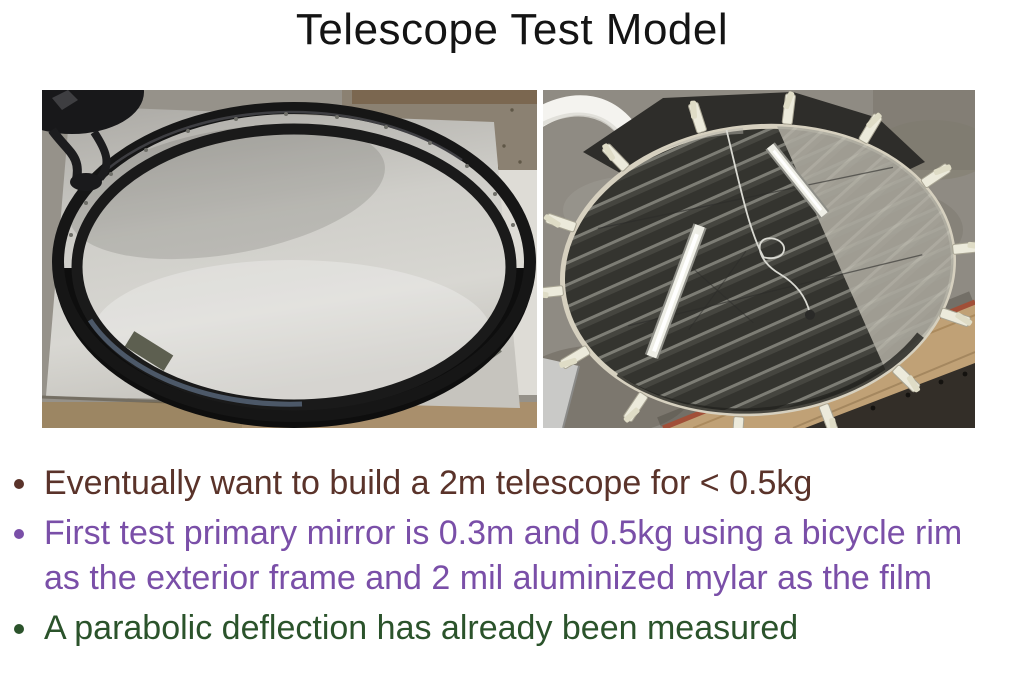 The height and width of the screenshot is (691, 1024). I want to click on stool-shape, so click(93, 140).